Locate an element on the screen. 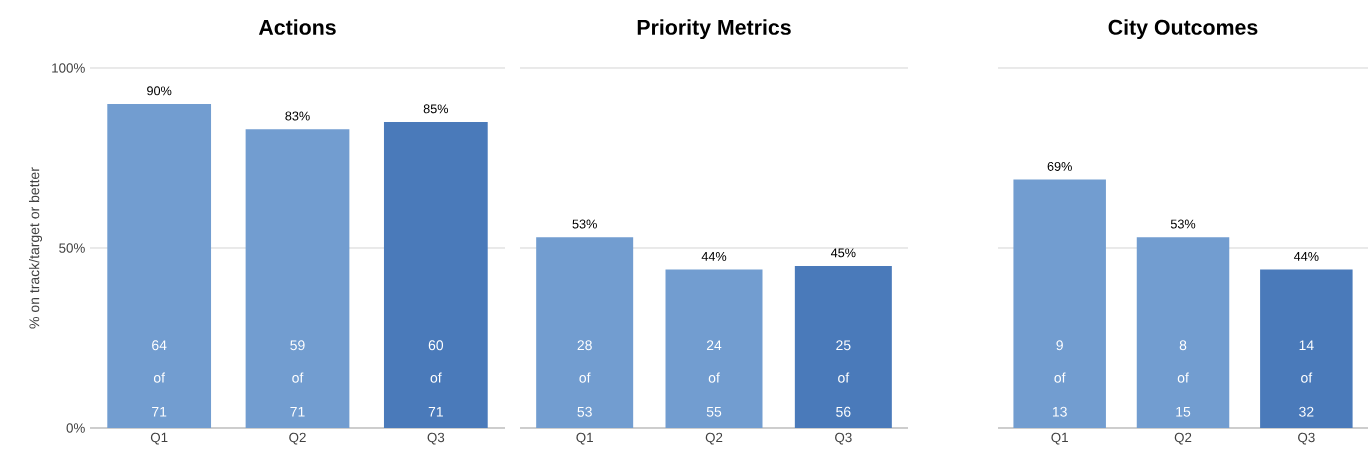  annotation: 13 is located at coordinates (1059, 411).